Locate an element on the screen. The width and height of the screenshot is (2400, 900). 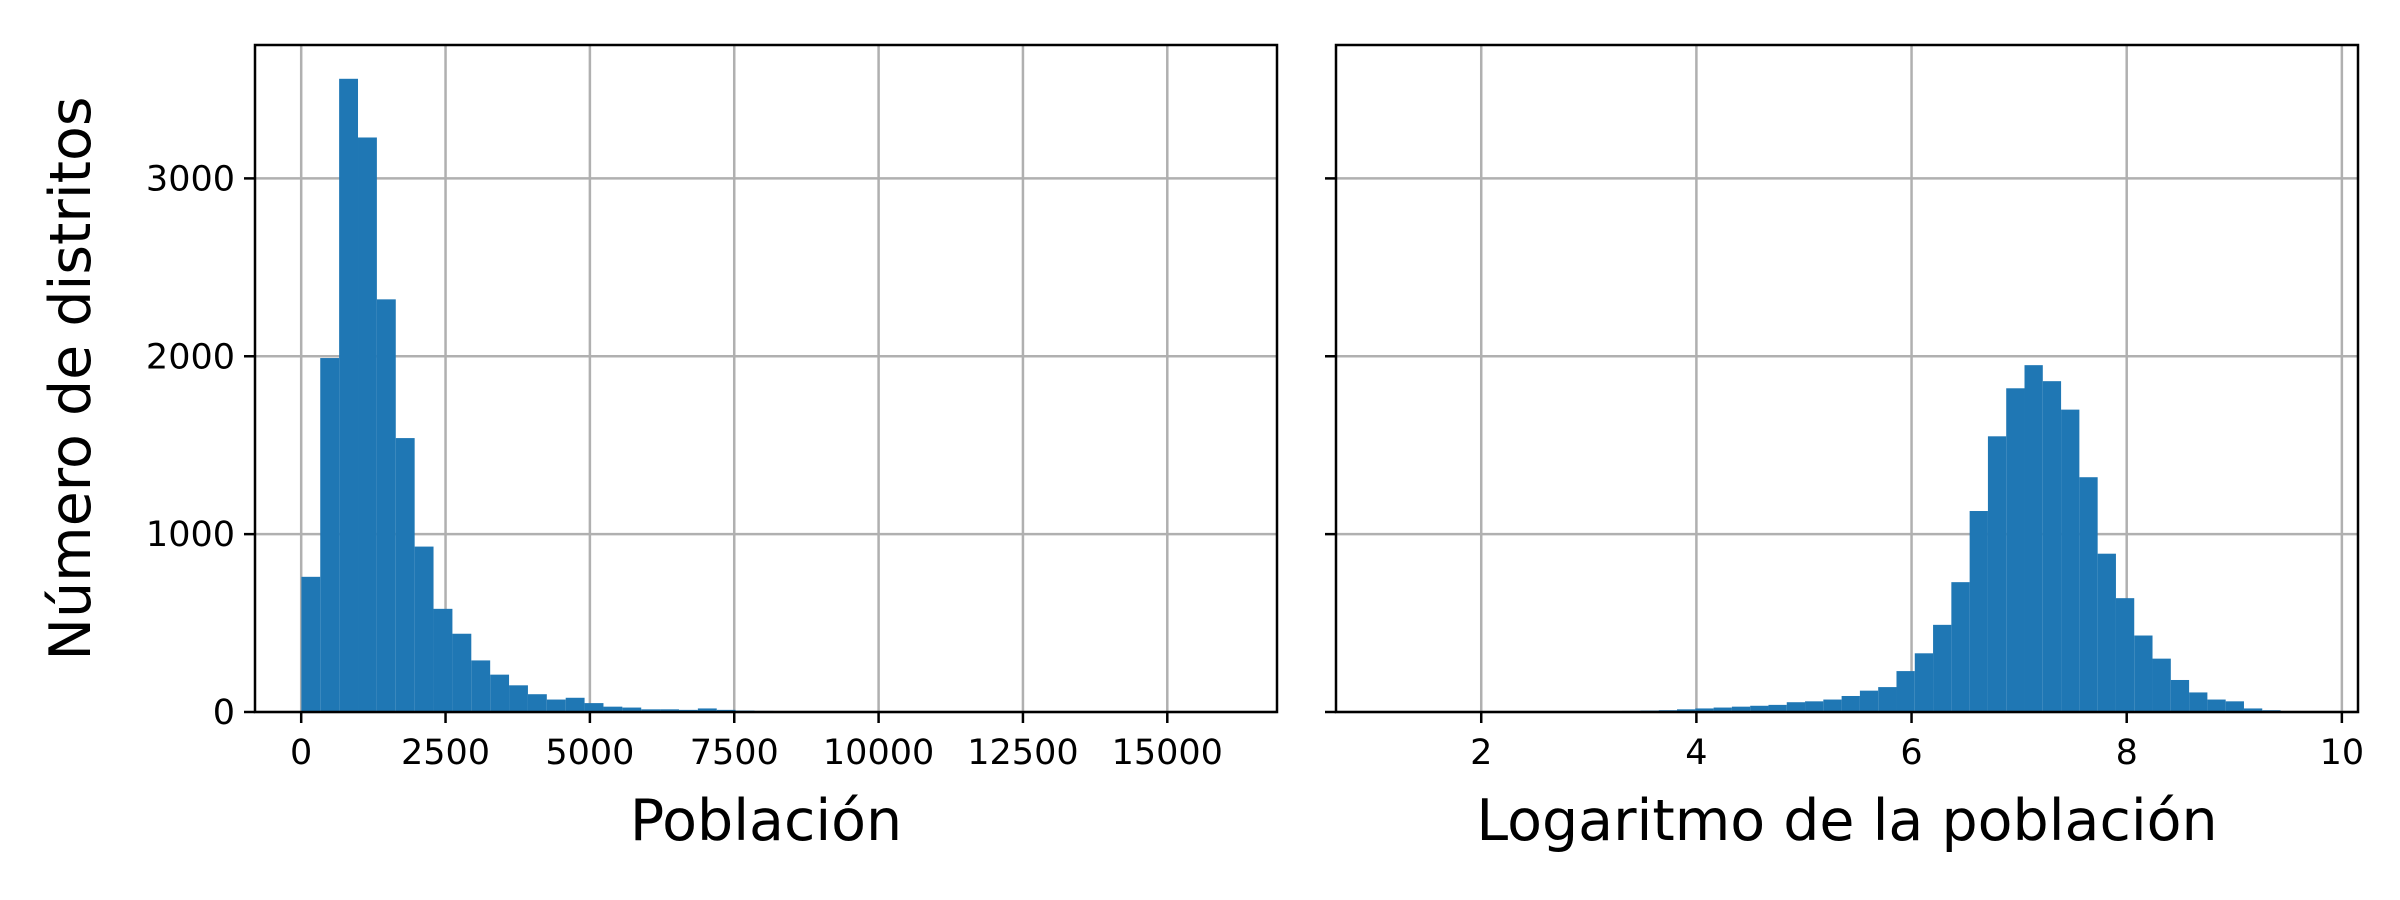
right-xtick-label-4: 10 is located at coordinates (2342, 753).